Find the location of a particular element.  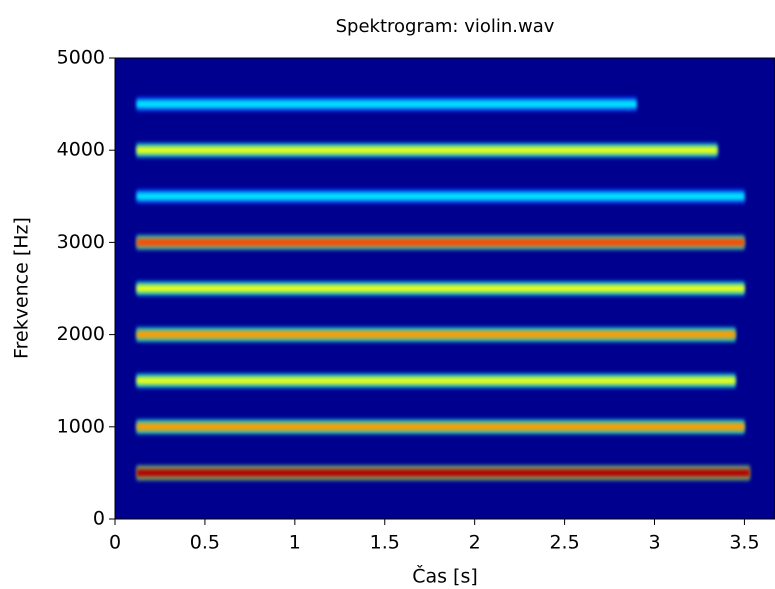

x-tick-label: 0.5 is located at coordinates (205, 543).